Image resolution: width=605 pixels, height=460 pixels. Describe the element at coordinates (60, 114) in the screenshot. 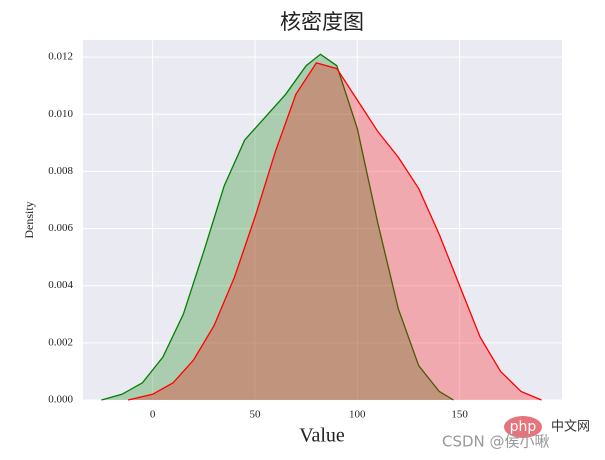

I see `y-tick-label: 0.010` at that location.